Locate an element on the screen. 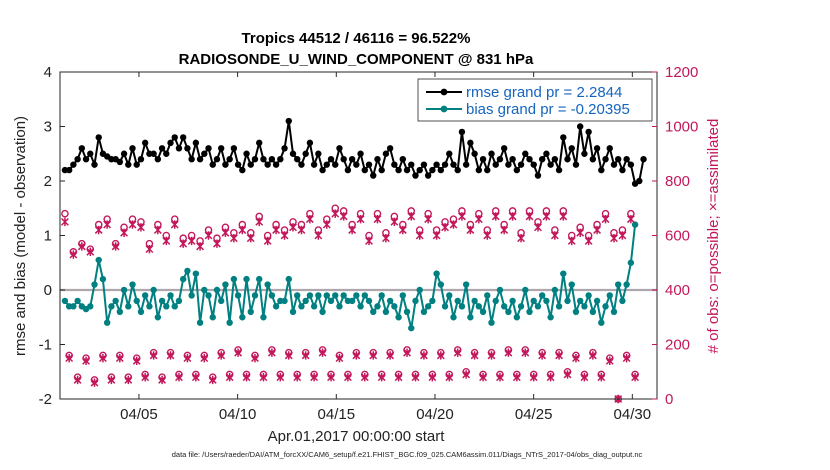  y-right-tick-label: 200 is located at coordinates (677, 345).